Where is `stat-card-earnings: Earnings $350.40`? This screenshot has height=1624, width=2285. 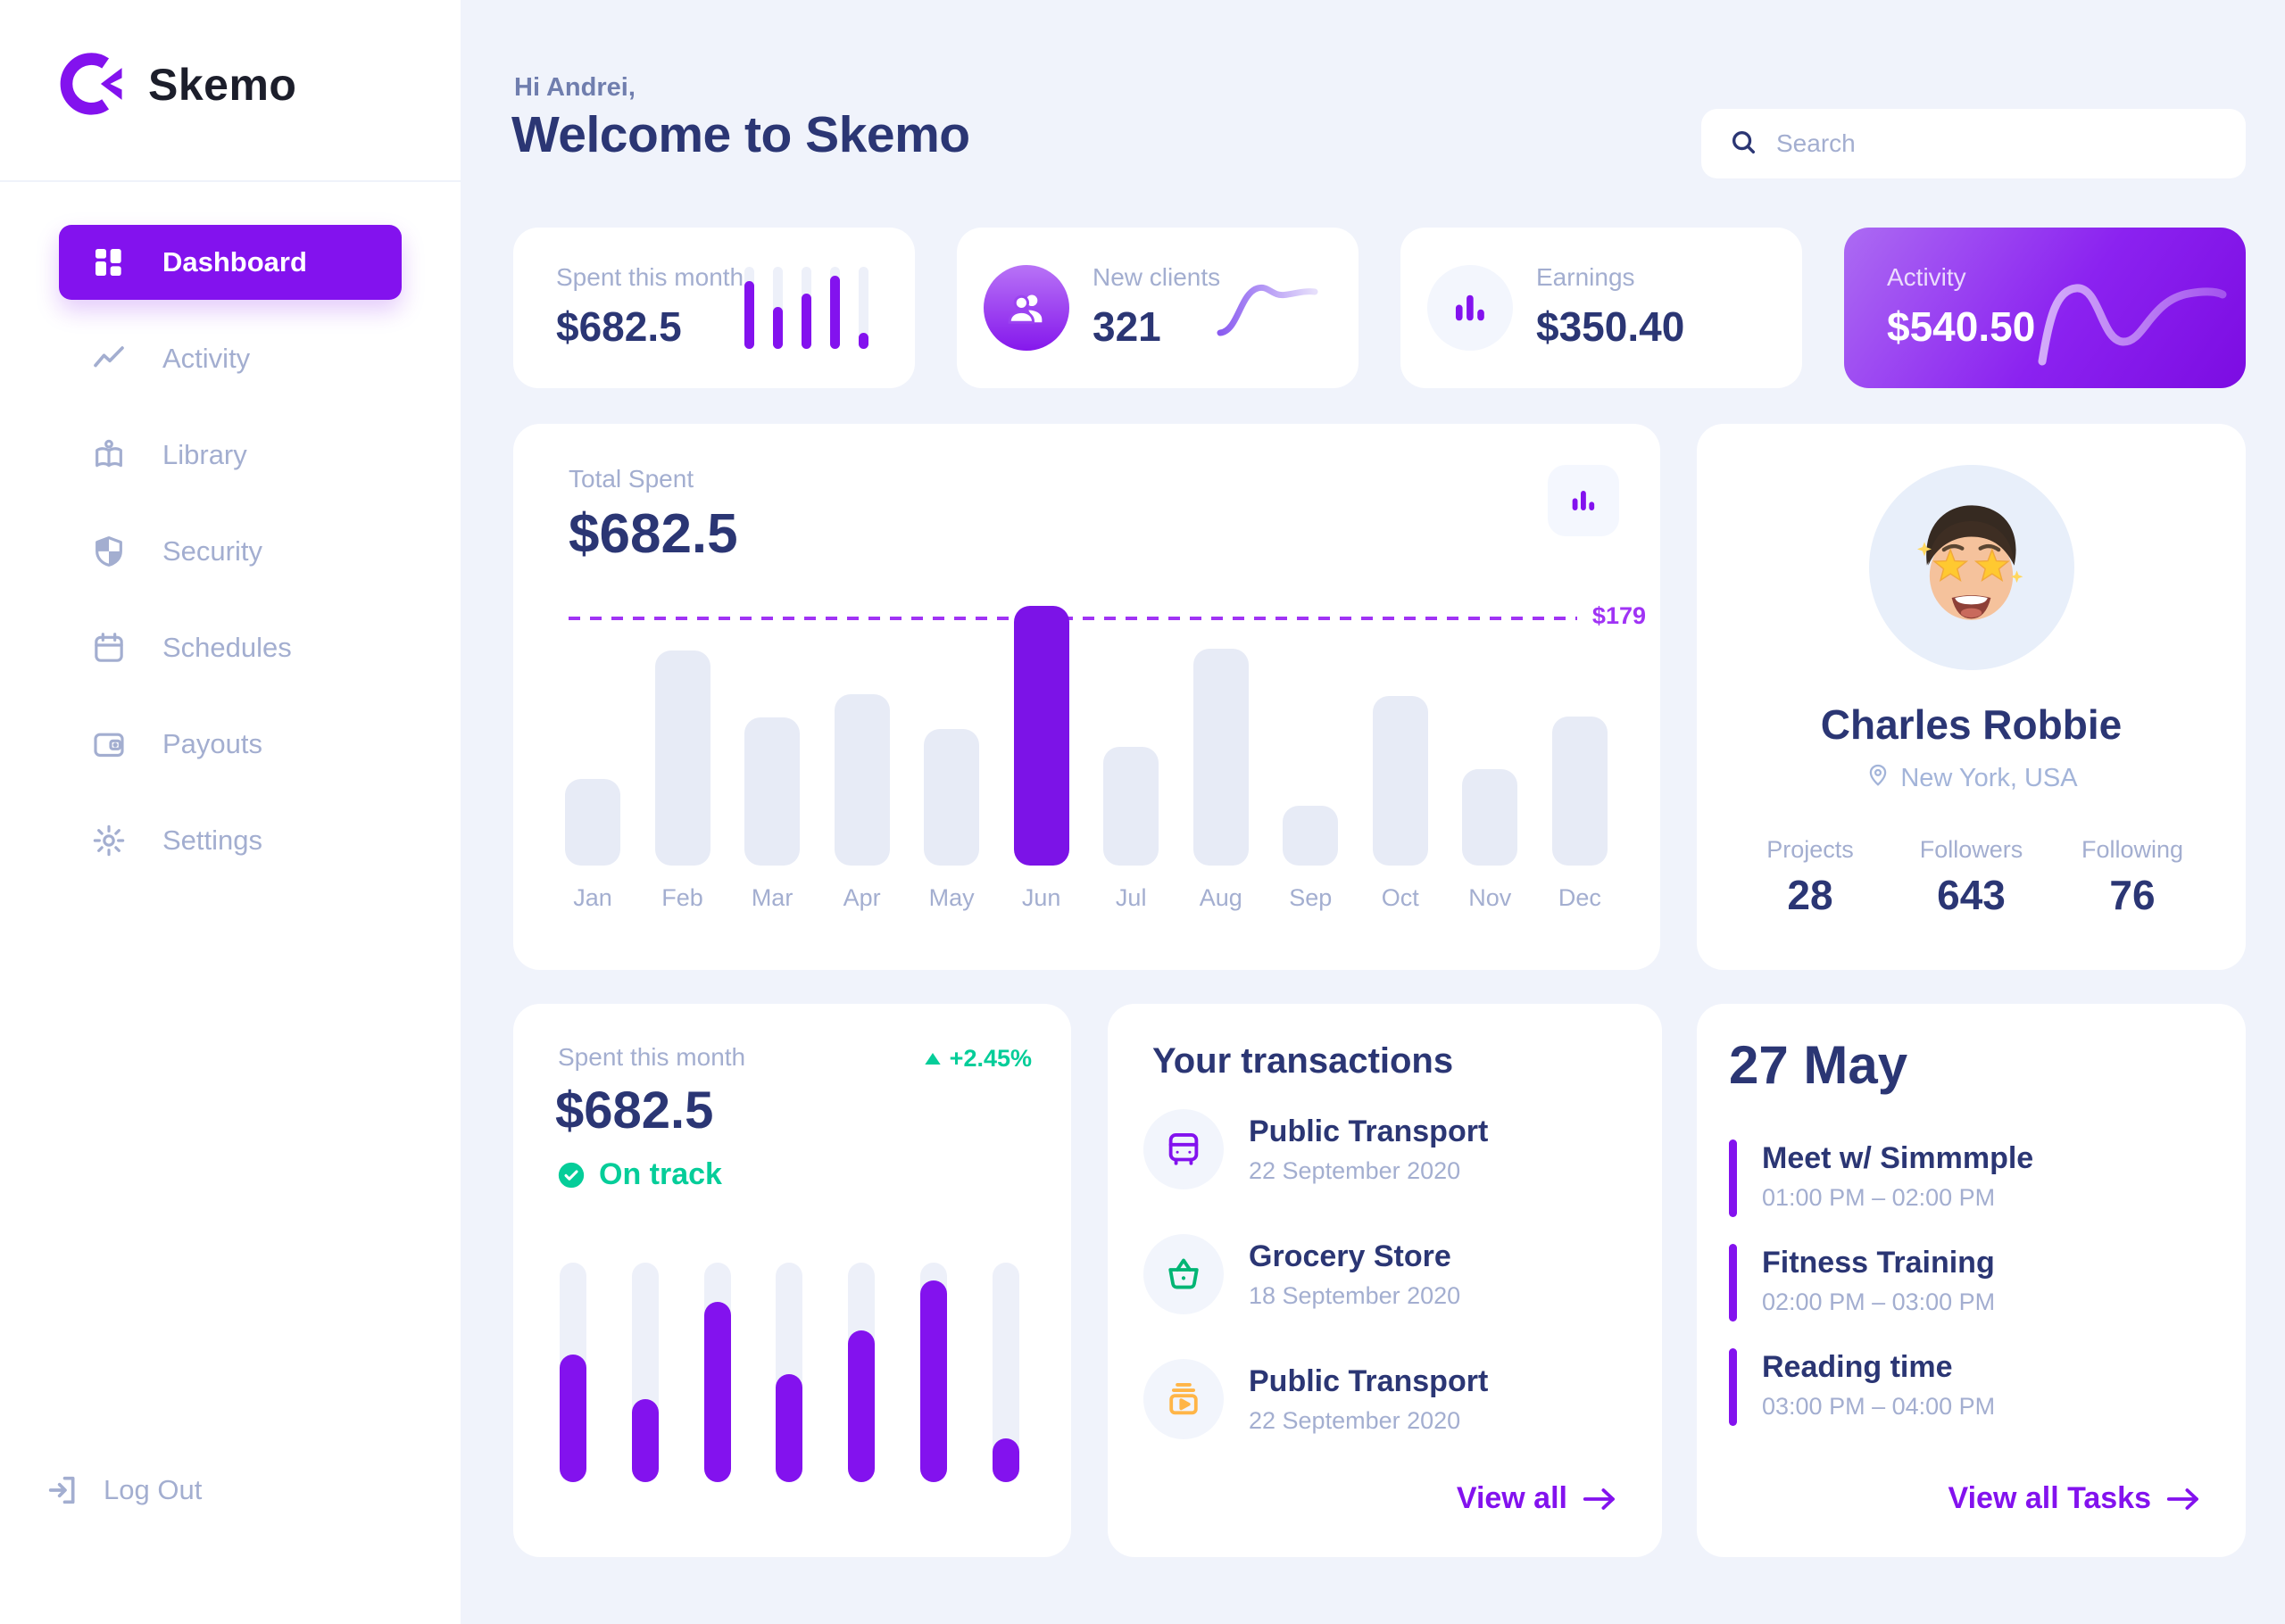
stat-card-earnings: Earnings $350.40 is located at coordinates (1601, 308).